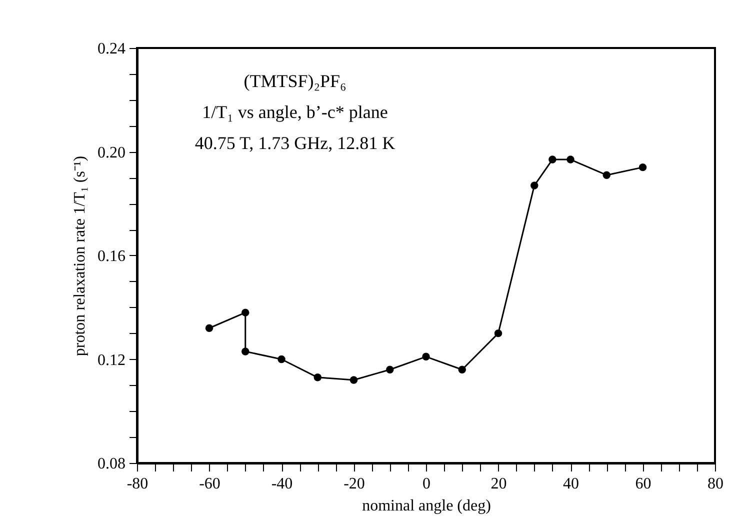  Describe the element at coordinates (282, 484) in the screenshot. I see `x-tick-label: -40` at that location.